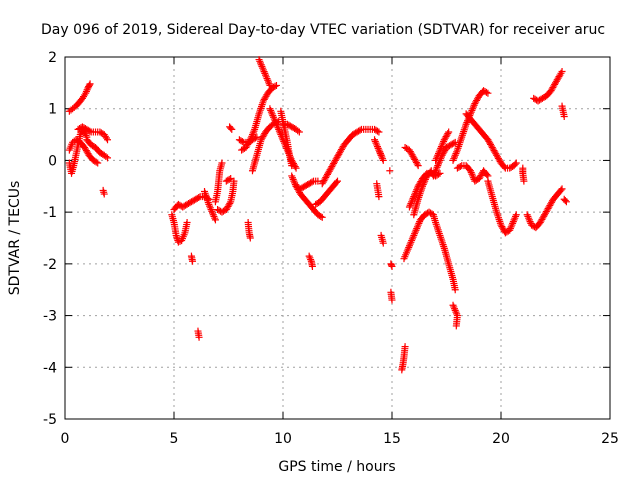 The height and width of the screenshot is (480, 640). What do you see at coordinates (52, 161) in the screenshot?
I see `y-tick-label: 0` at bounding box center [52, 161].